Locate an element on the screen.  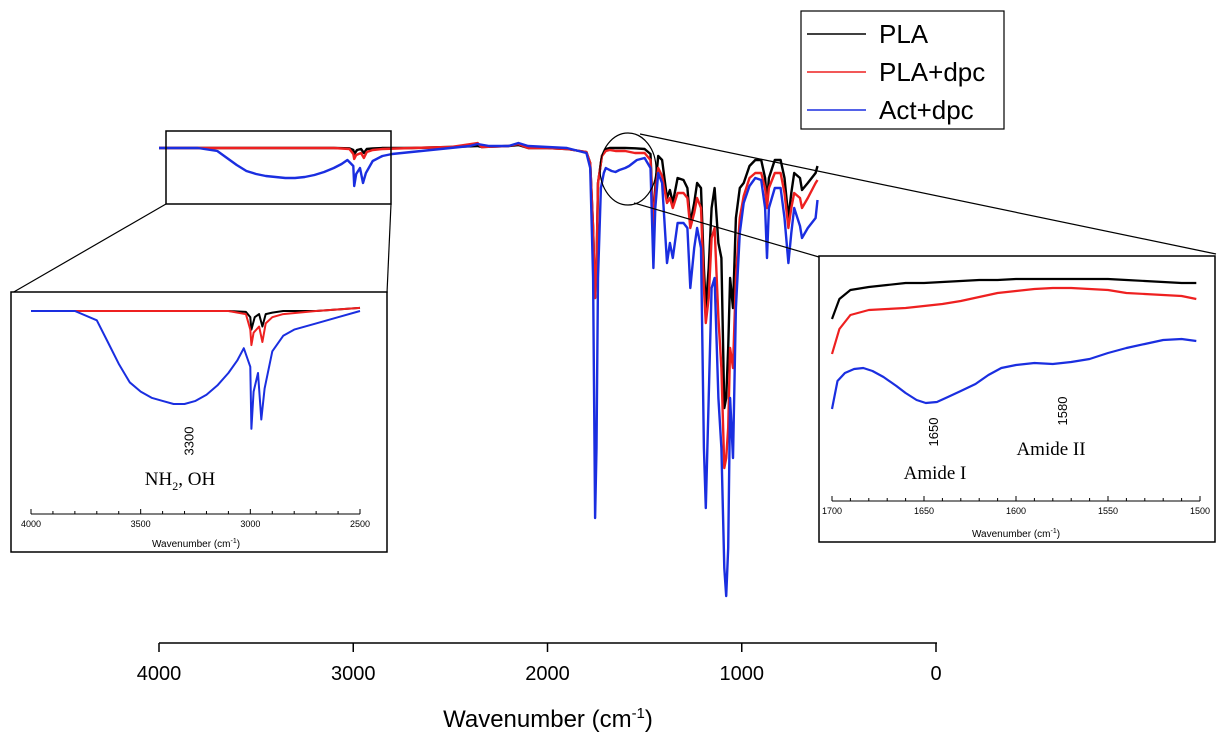
main-x-tick-label: 4000 is located at coordinates (159, 674).